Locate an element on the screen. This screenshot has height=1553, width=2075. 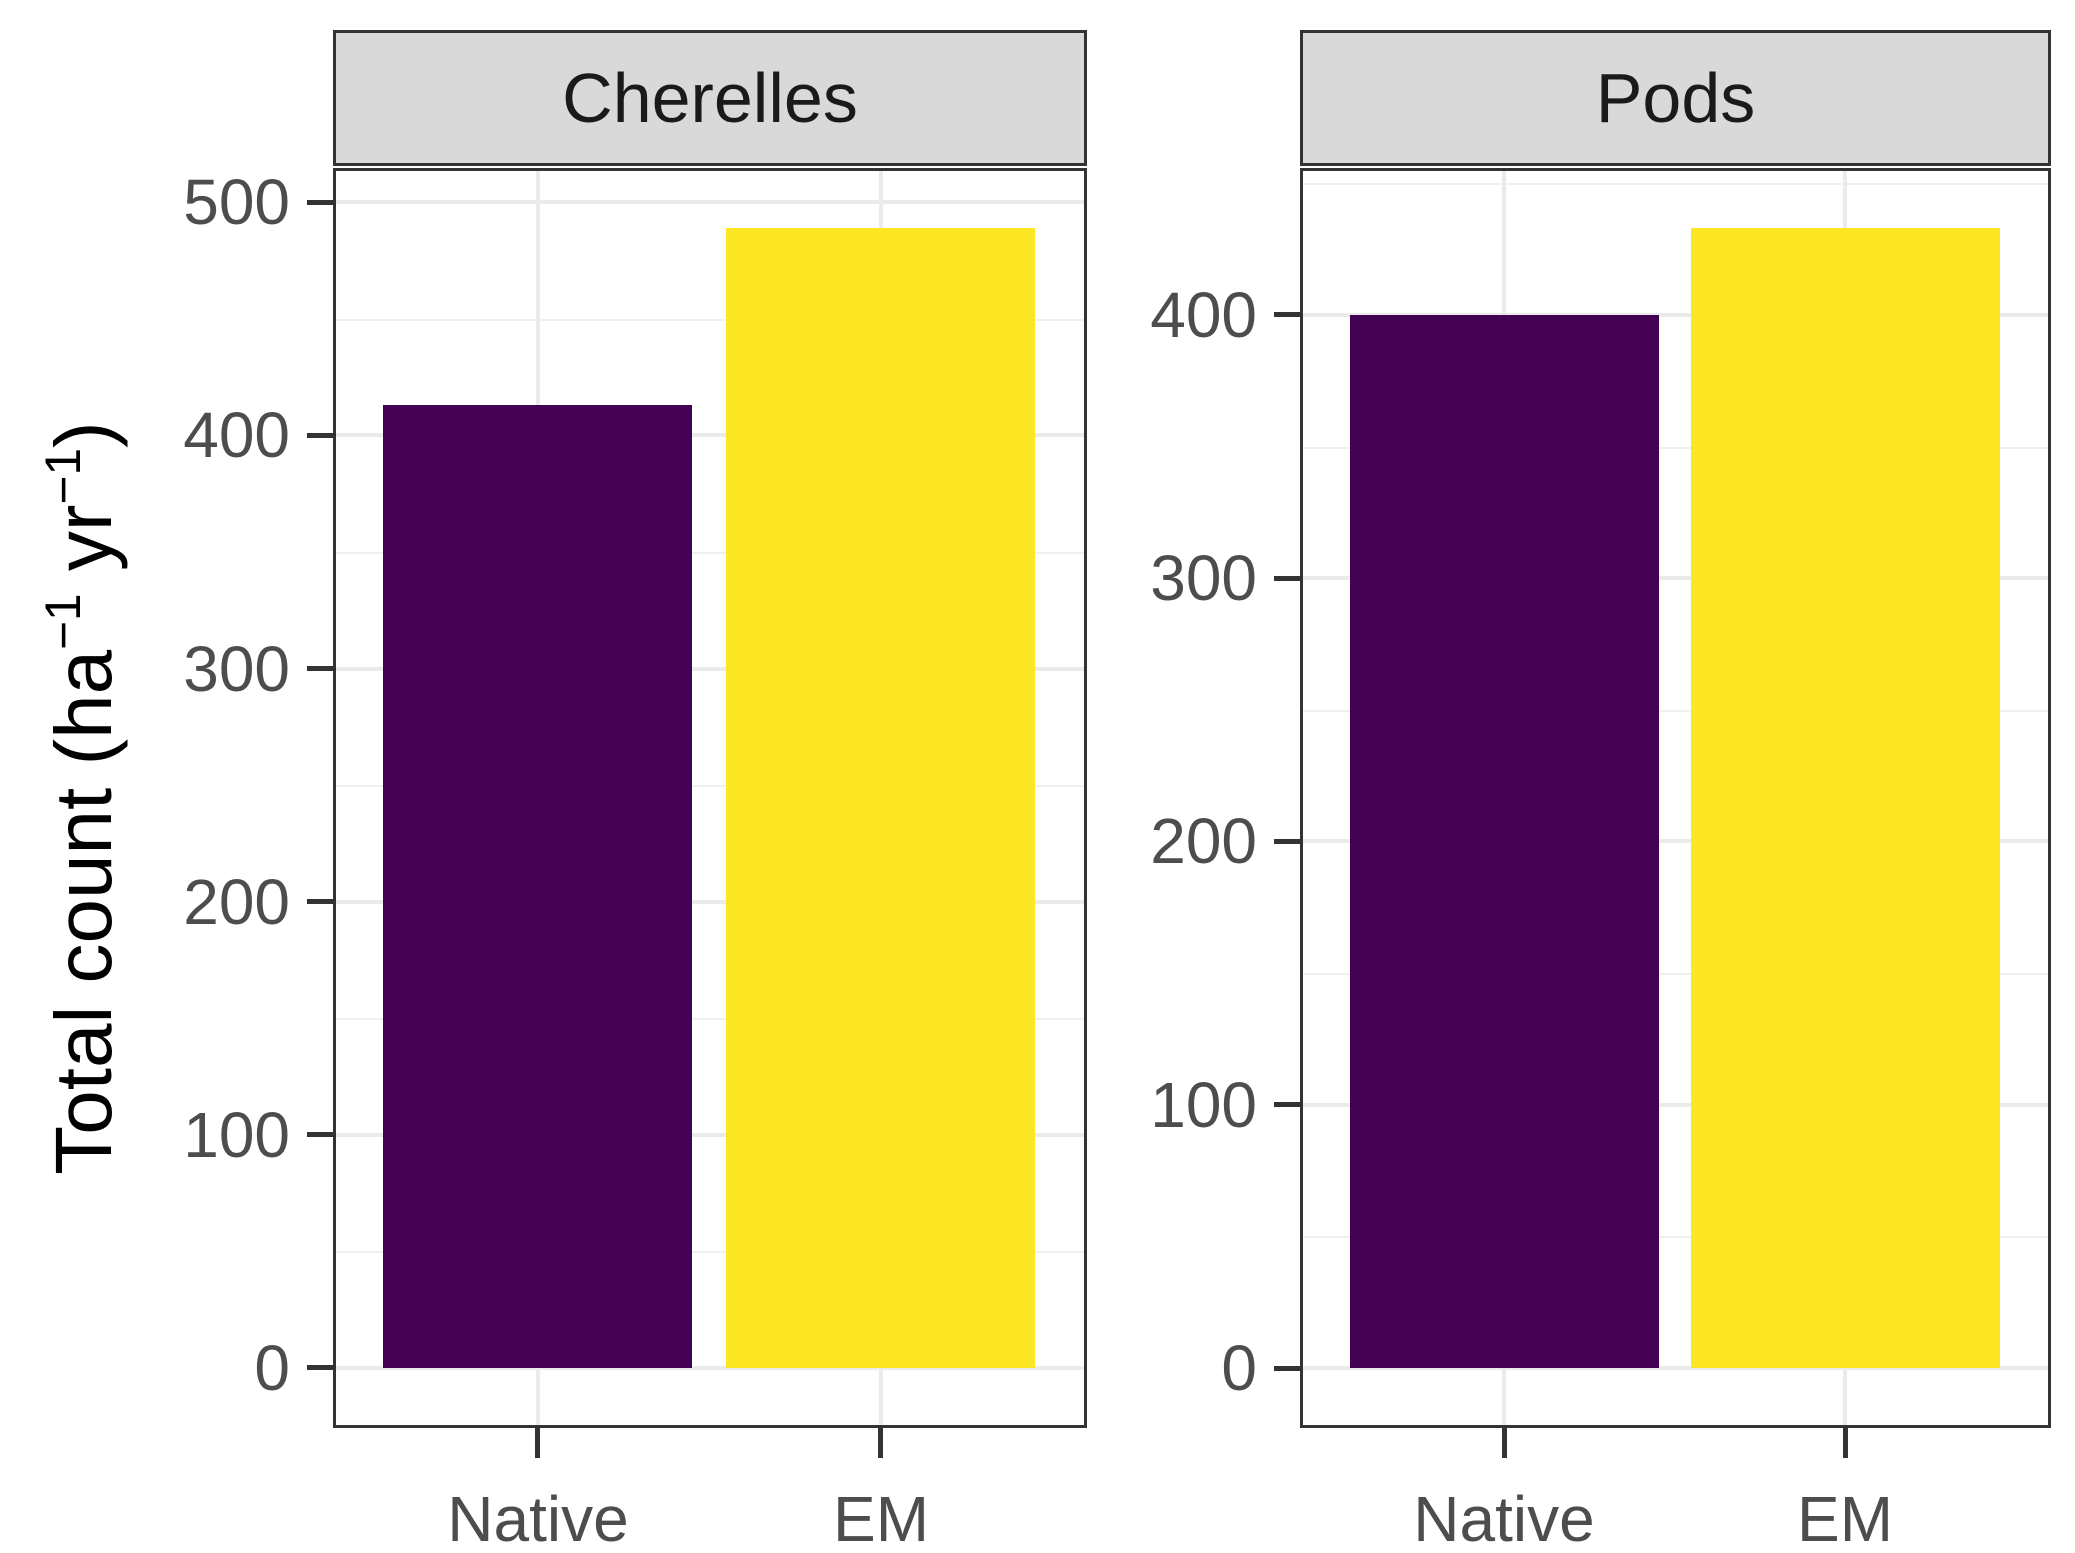
bar-pods-native is located at coordinates (1504, 841).